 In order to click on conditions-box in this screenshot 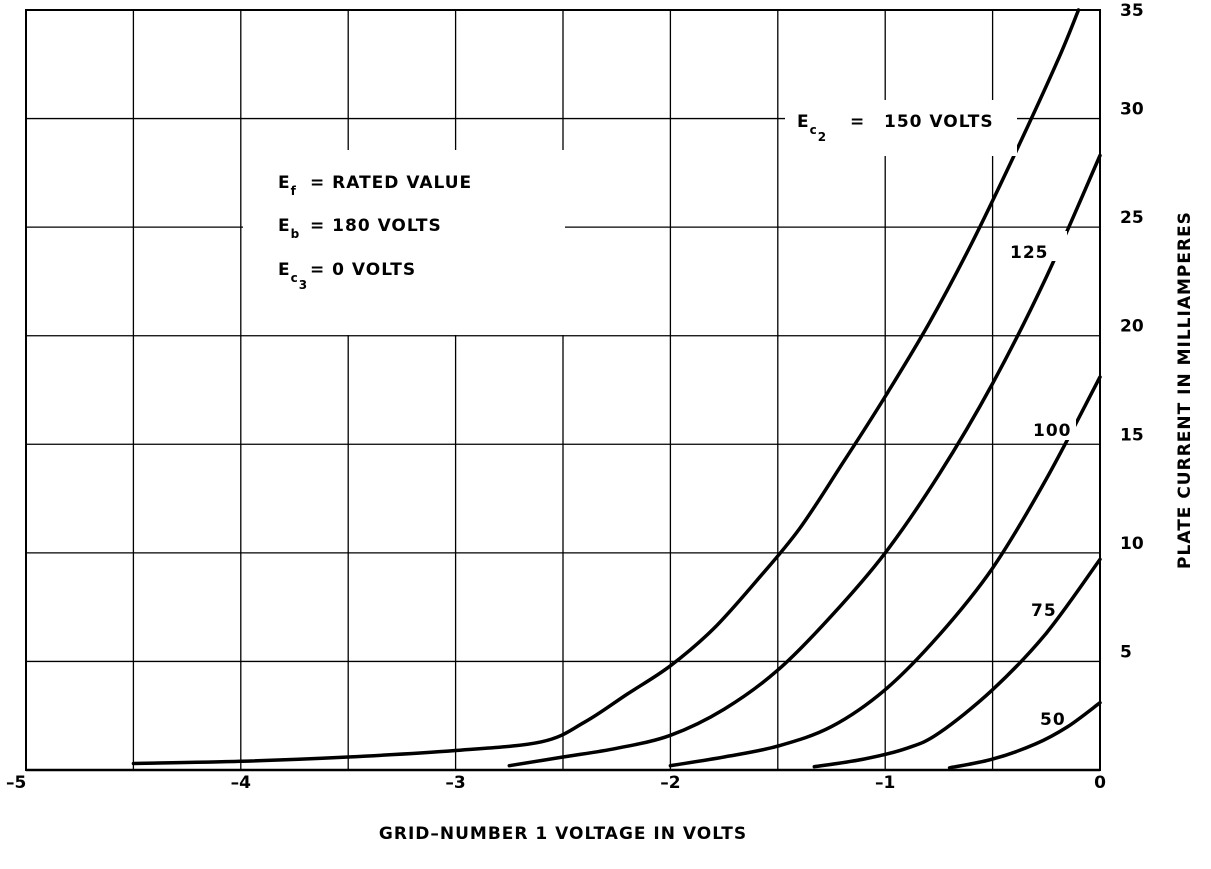, I will do `click(404, 242)`.